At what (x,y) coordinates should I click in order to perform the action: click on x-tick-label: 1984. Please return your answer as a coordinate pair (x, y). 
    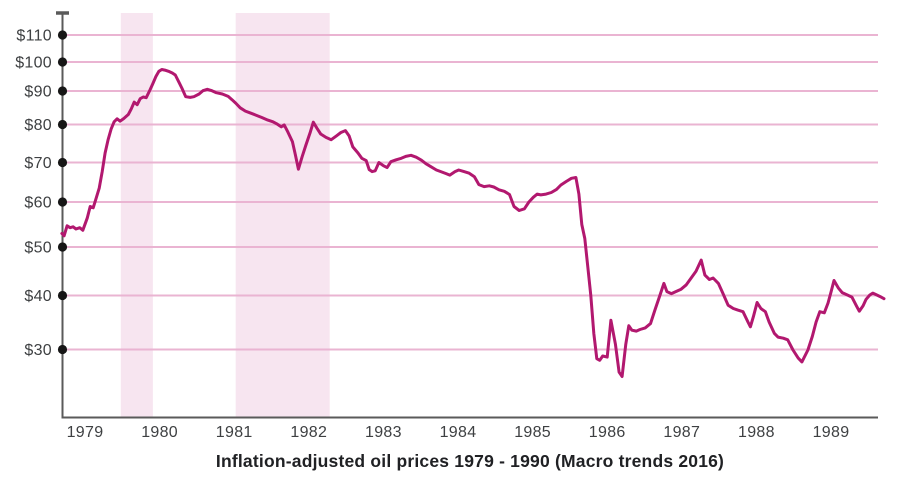
    Looking at the image, I should click on (458, 432).